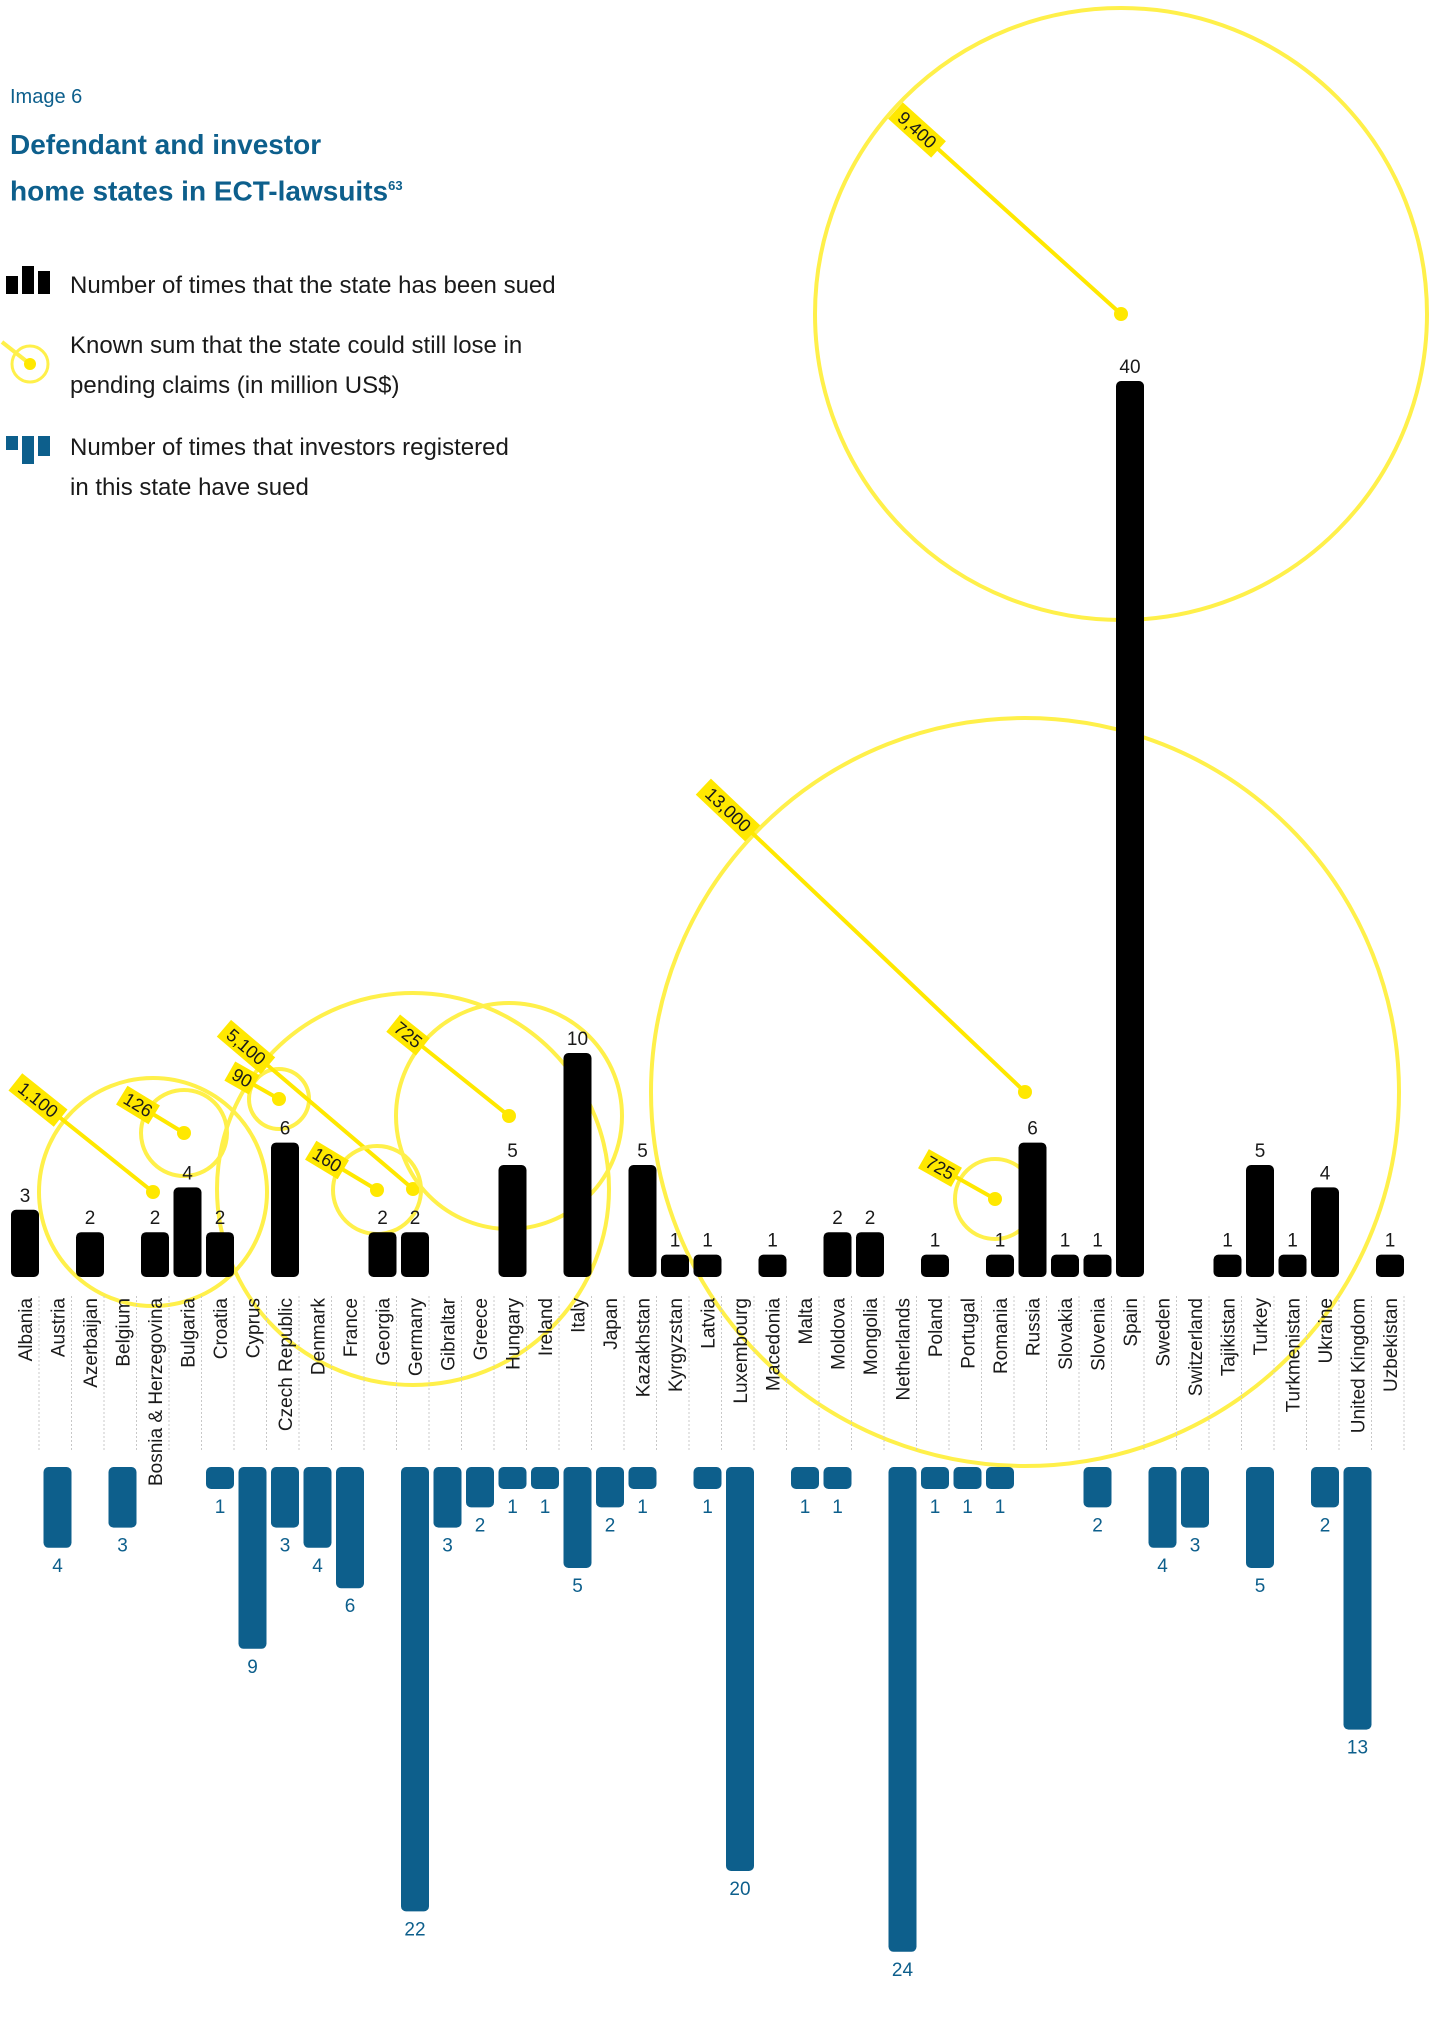  What do you see at coordinates (1195, 1497) in the screenshot?
I see `investor-bar-switzerland` at bounding box center [1195, 1497].